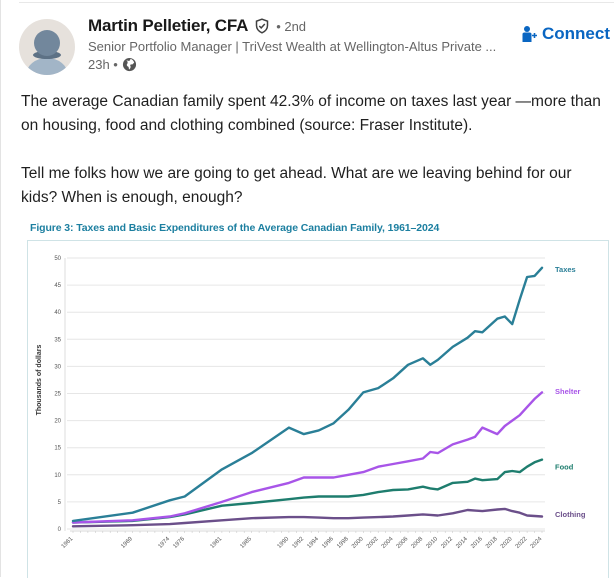  Describe the element at coordinates (179, 543) in the screenshot. I see `x-tick-label: 1976` at that location.